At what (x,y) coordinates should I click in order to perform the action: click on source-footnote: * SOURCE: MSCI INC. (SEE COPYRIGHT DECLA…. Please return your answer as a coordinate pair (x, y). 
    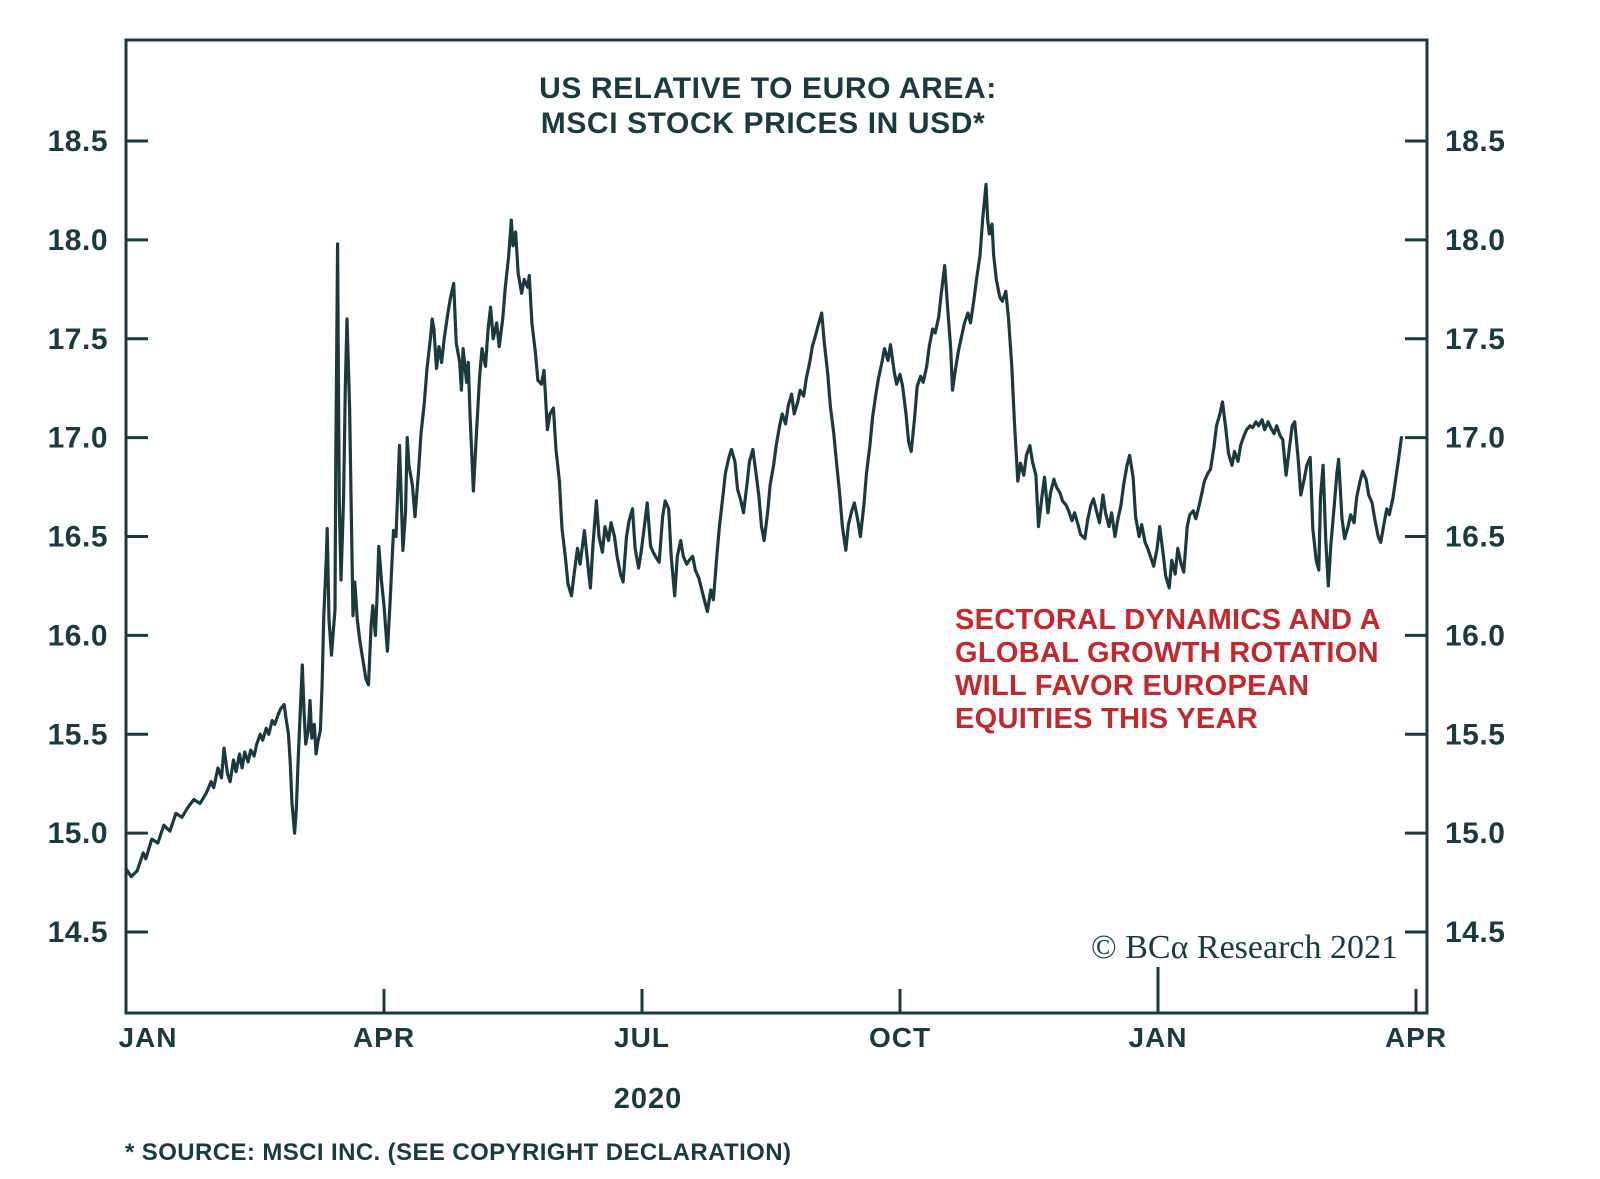
    Looking at the image, I should click on (458, 1152).